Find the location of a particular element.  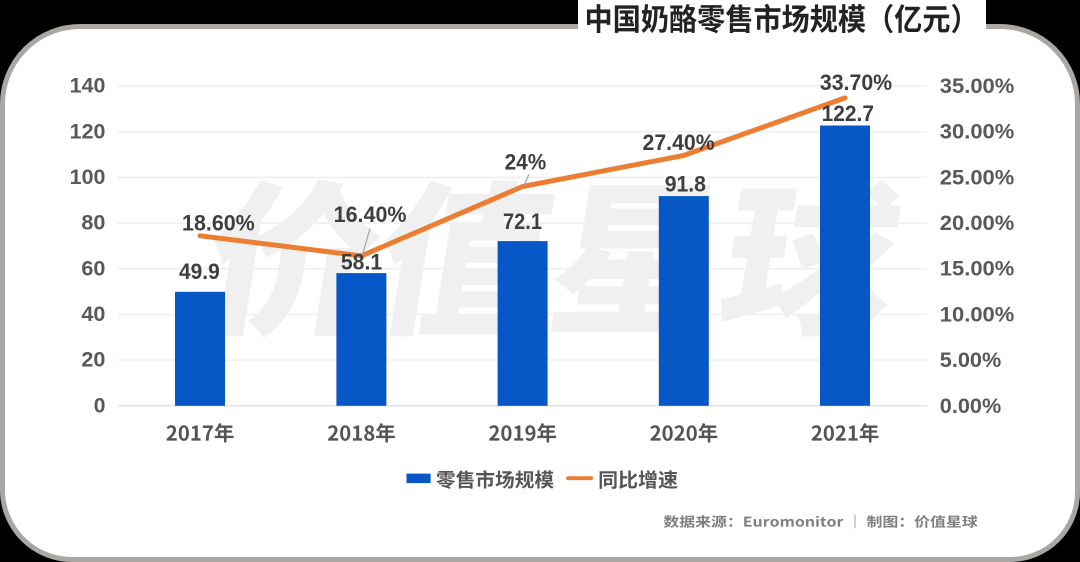

svg-text: 58.1 is located at coordinates (361, 262).